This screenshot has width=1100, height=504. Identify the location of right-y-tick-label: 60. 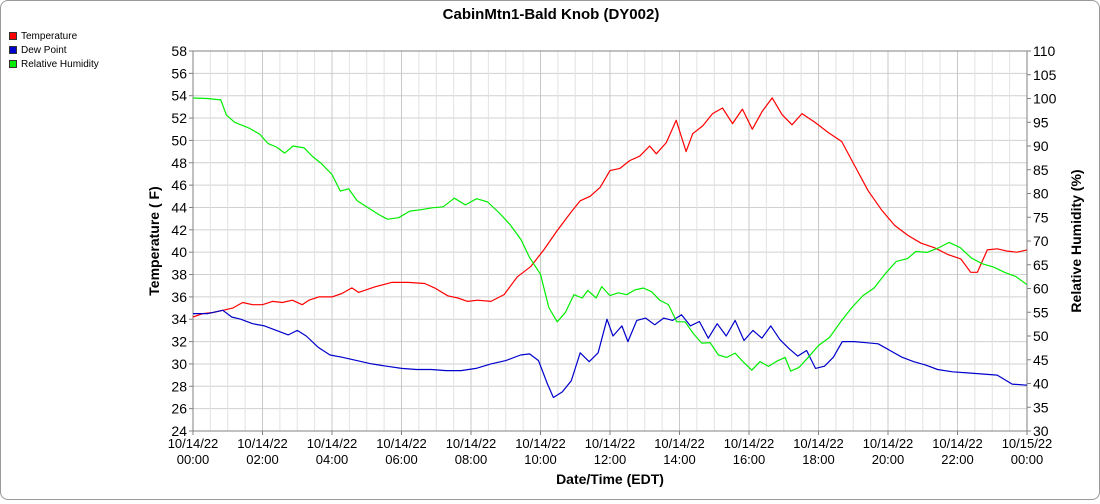
(1041, 289).